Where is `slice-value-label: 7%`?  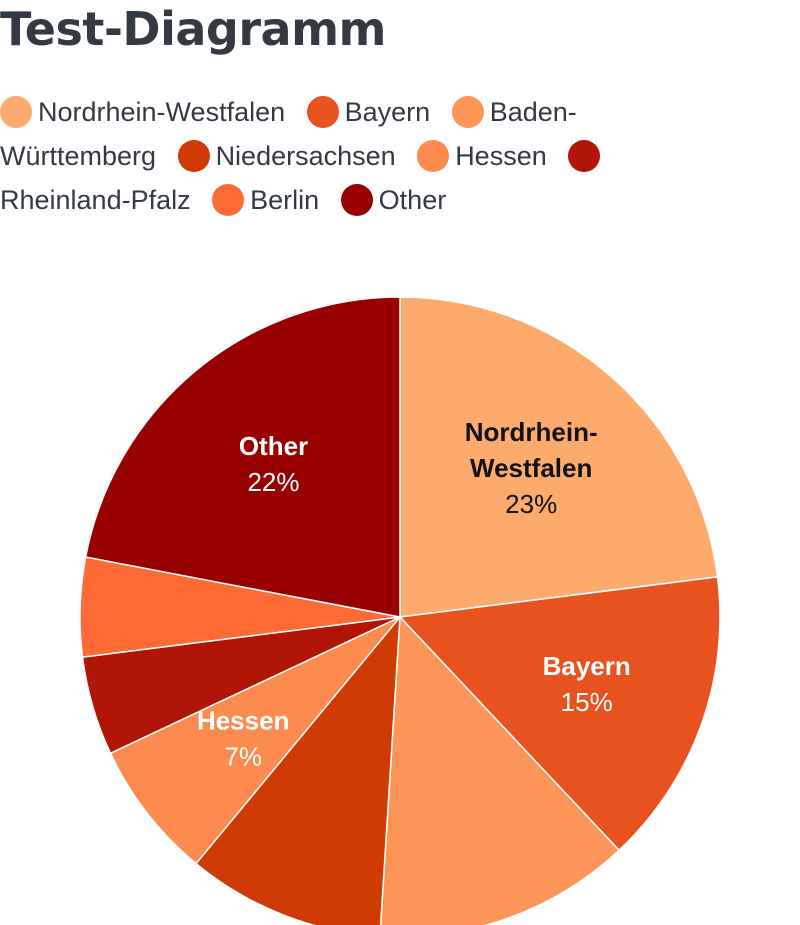
slice-value-label: 7% is located at coordinates (243, 757).